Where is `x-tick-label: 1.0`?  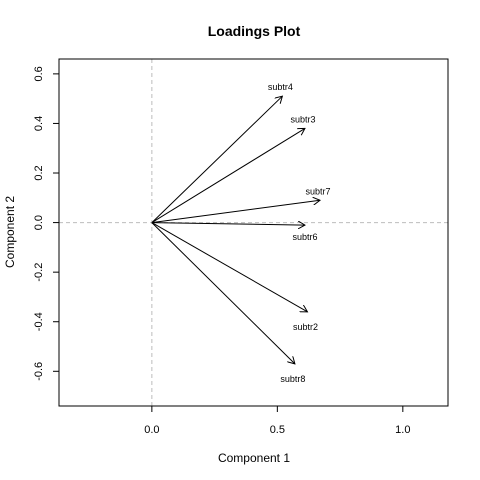
x-tick-label: 1.0 is located at coordinates (402, 430).